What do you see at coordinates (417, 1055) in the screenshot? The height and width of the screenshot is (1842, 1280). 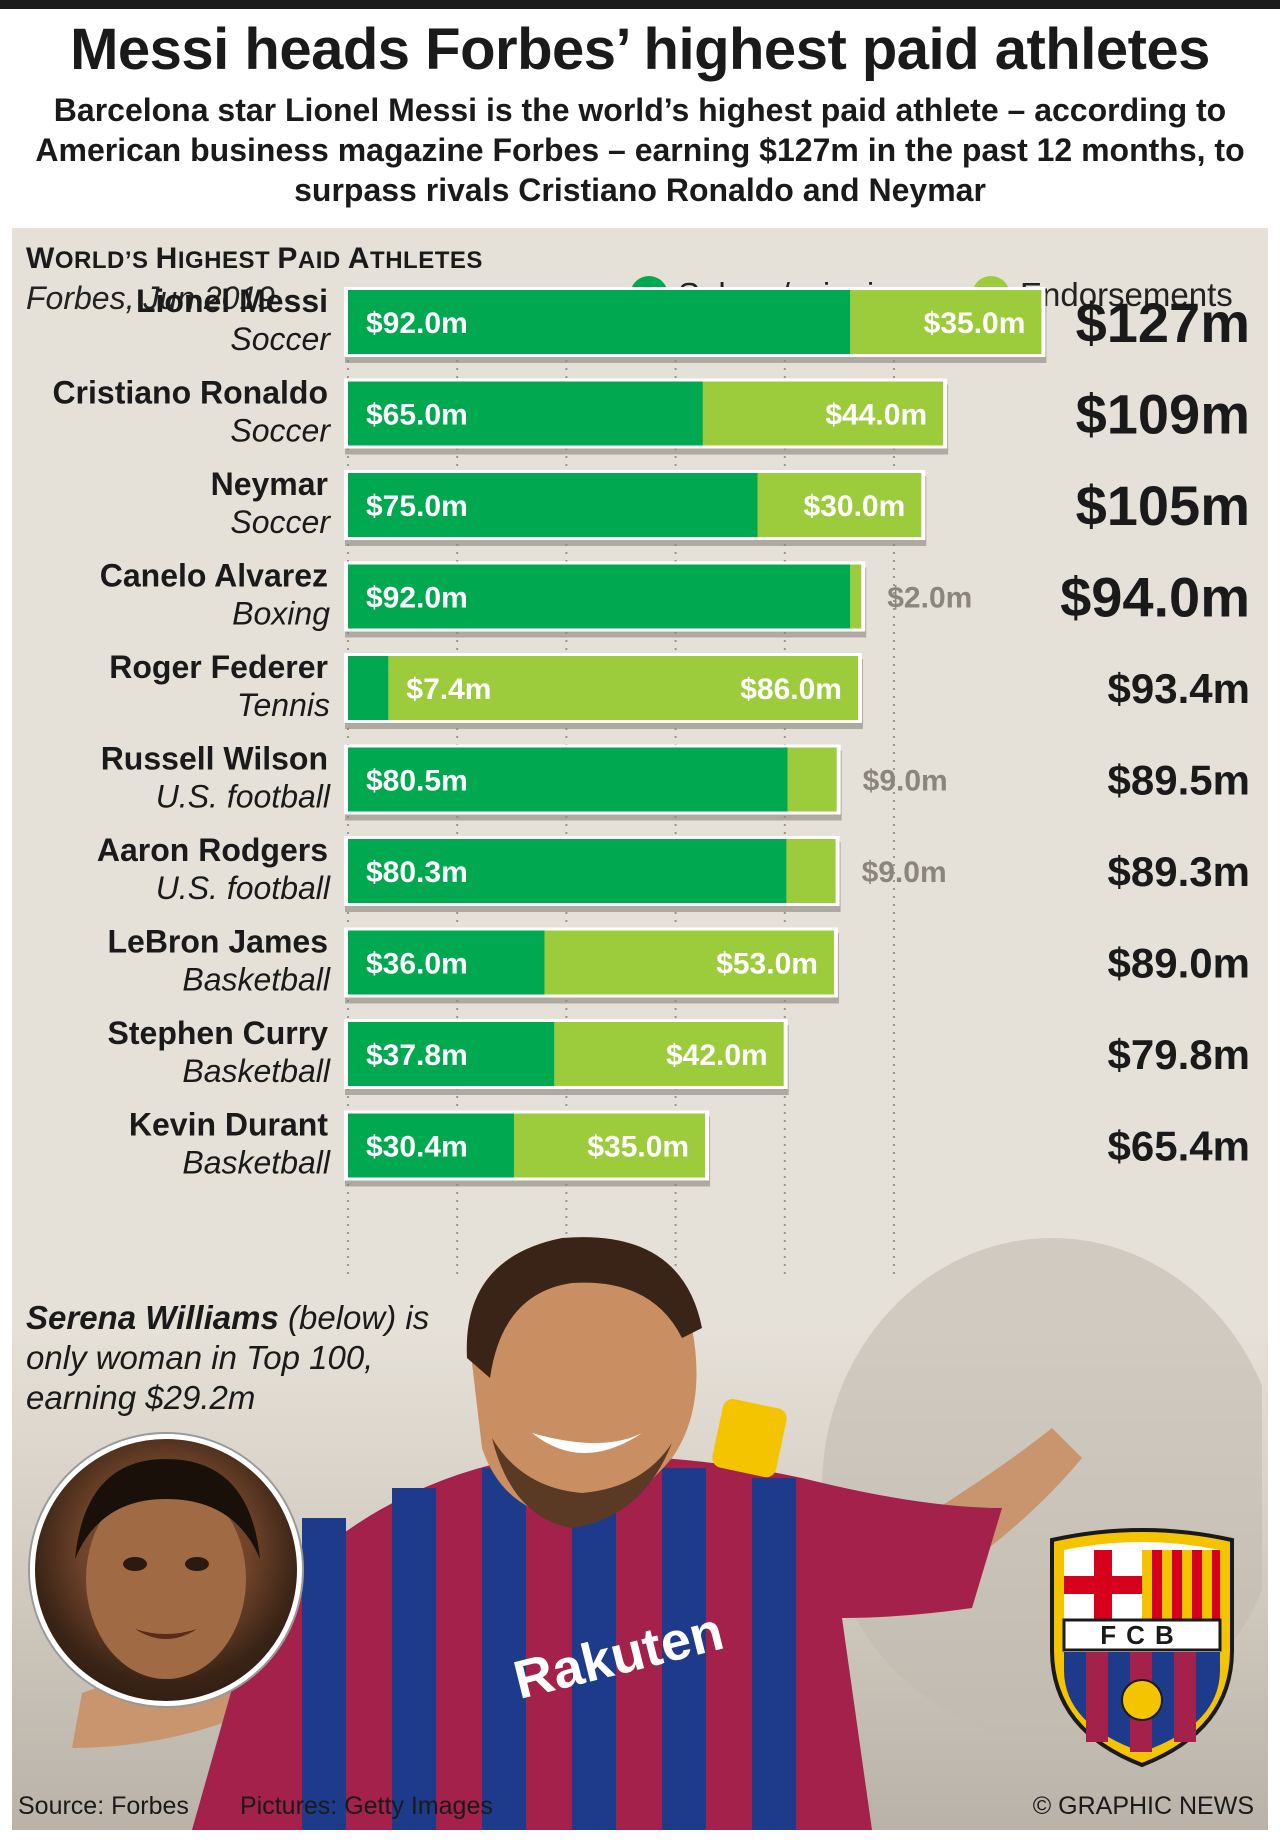 I see `salary-label: $37.8m` at bounding box center [417, 1055].